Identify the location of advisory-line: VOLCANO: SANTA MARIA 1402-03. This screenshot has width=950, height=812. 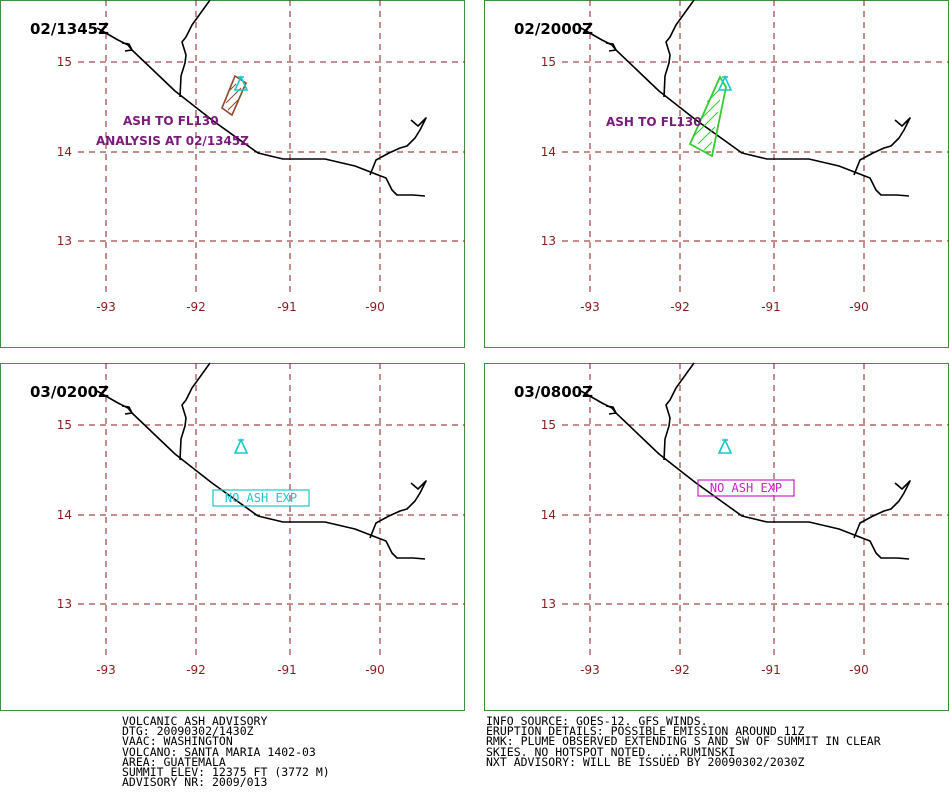
(219, 751).